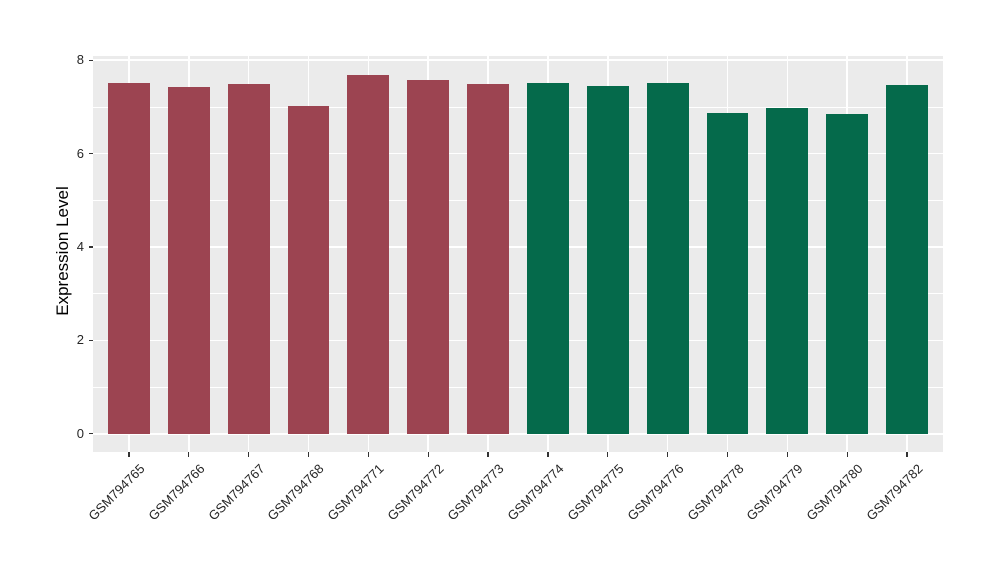 This screenshot has height=580, width=1000. What do you see at coordinates (475, 492) in the screenshot?
I see `x-tick-label: GSM794773` at bounding box center [475, 492].